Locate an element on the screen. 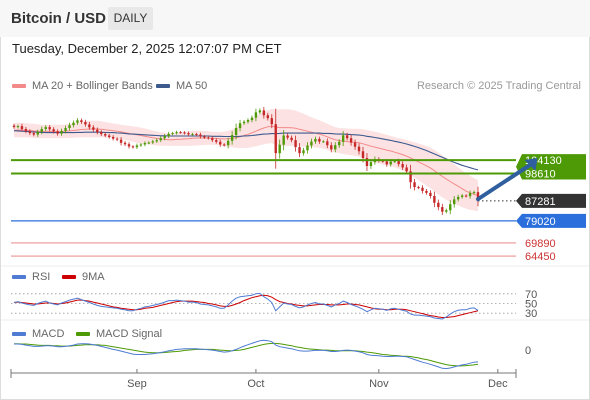  last-price-box is located at coordinates (551, 200).